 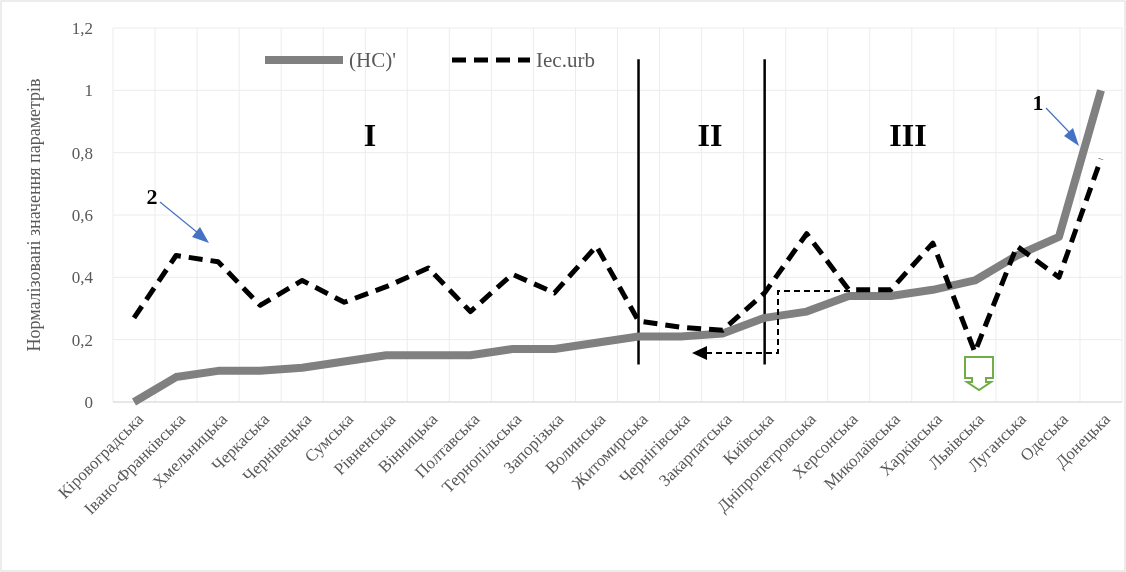 What do you see at coordinates (82, 153) in the screenshot?
I see `y-tick-label: 0,8` at bounding box center [82, 153].